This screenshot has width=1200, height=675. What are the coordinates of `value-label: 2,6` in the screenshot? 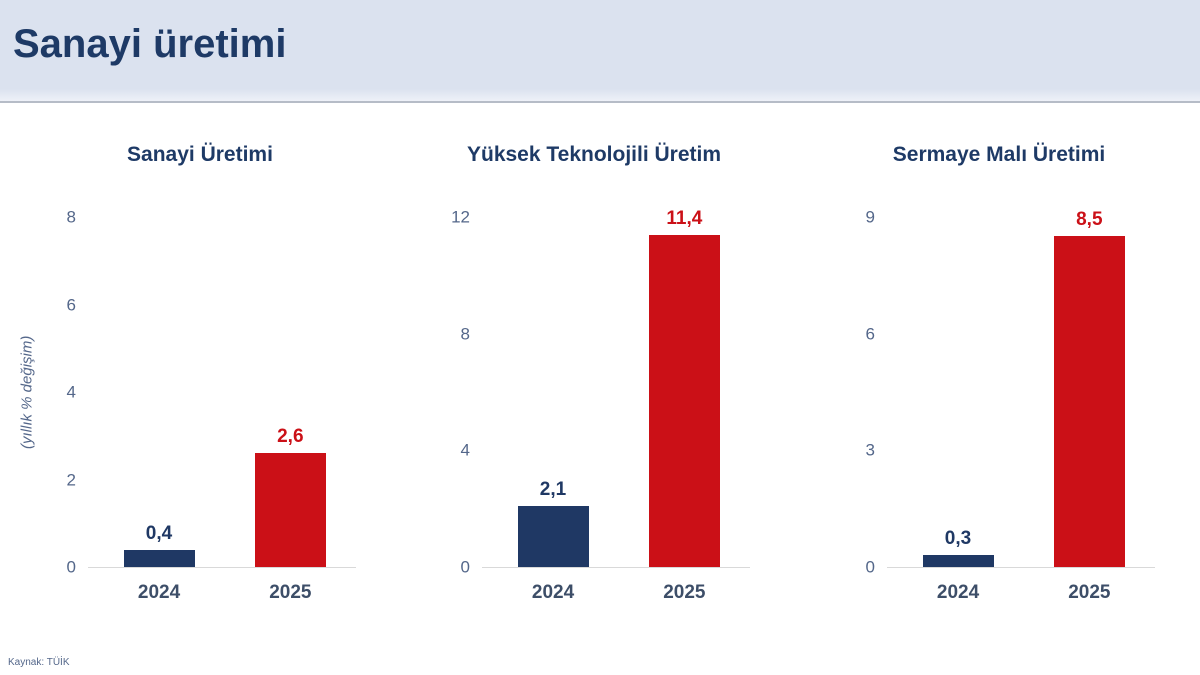 It's located at (290, 437).